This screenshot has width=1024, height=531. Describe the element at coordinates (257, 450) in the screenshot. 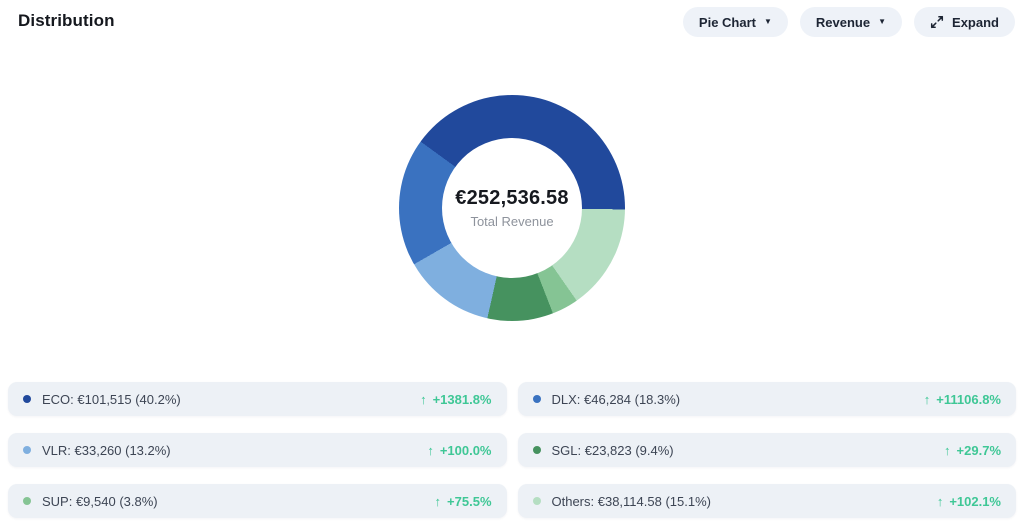

I see `legend-row: VLR: €33,260 (13.2%) ↑ +100.0%` at that location.